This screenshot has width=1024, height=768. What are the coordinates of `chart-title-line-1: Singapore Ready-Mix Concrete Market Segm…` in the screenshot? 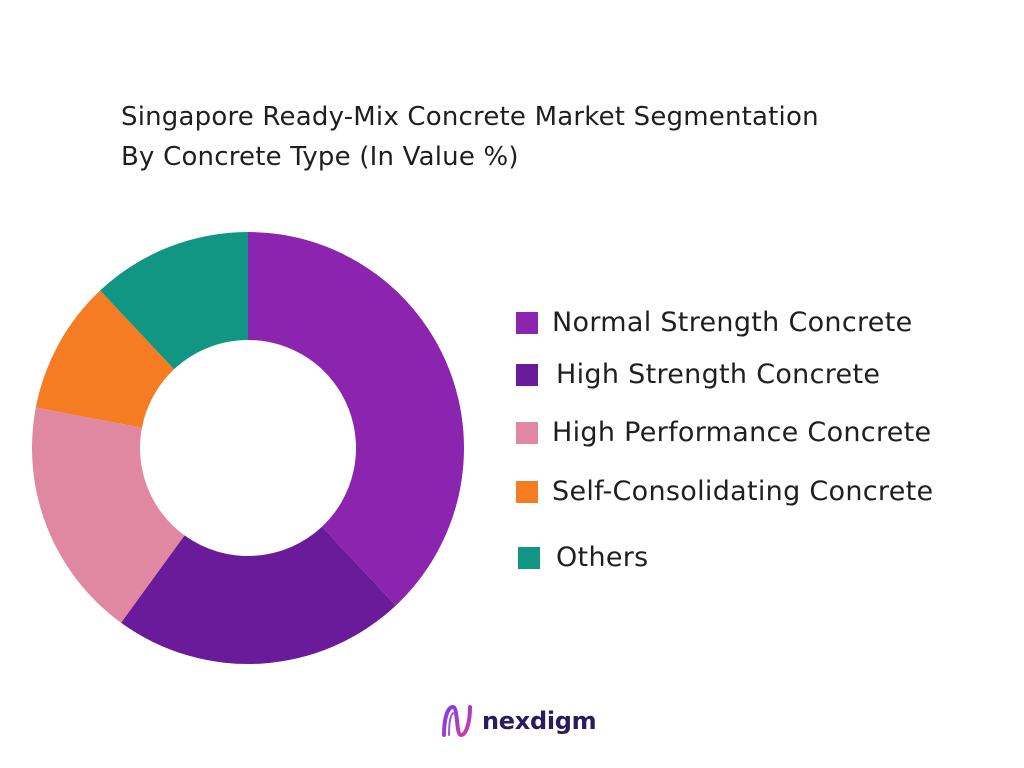 It's located at (470, 117).